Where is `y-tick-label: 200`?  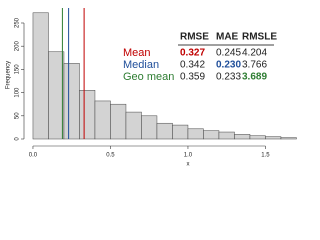
y-tick-label: 200 is located at coordinates (18, 46).